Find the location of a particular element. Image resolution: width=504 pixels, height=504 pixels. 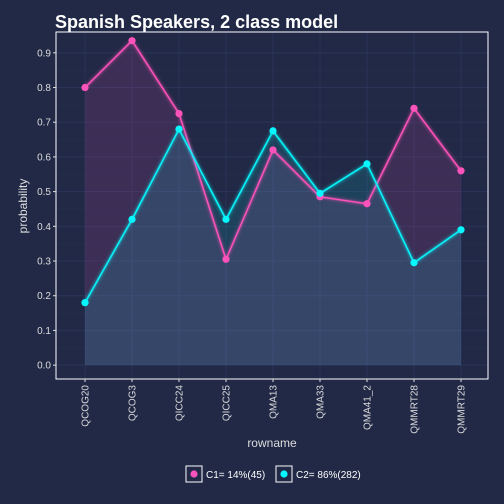

x-tick-label: QMA41_2 is located at coordinates (368, 407).